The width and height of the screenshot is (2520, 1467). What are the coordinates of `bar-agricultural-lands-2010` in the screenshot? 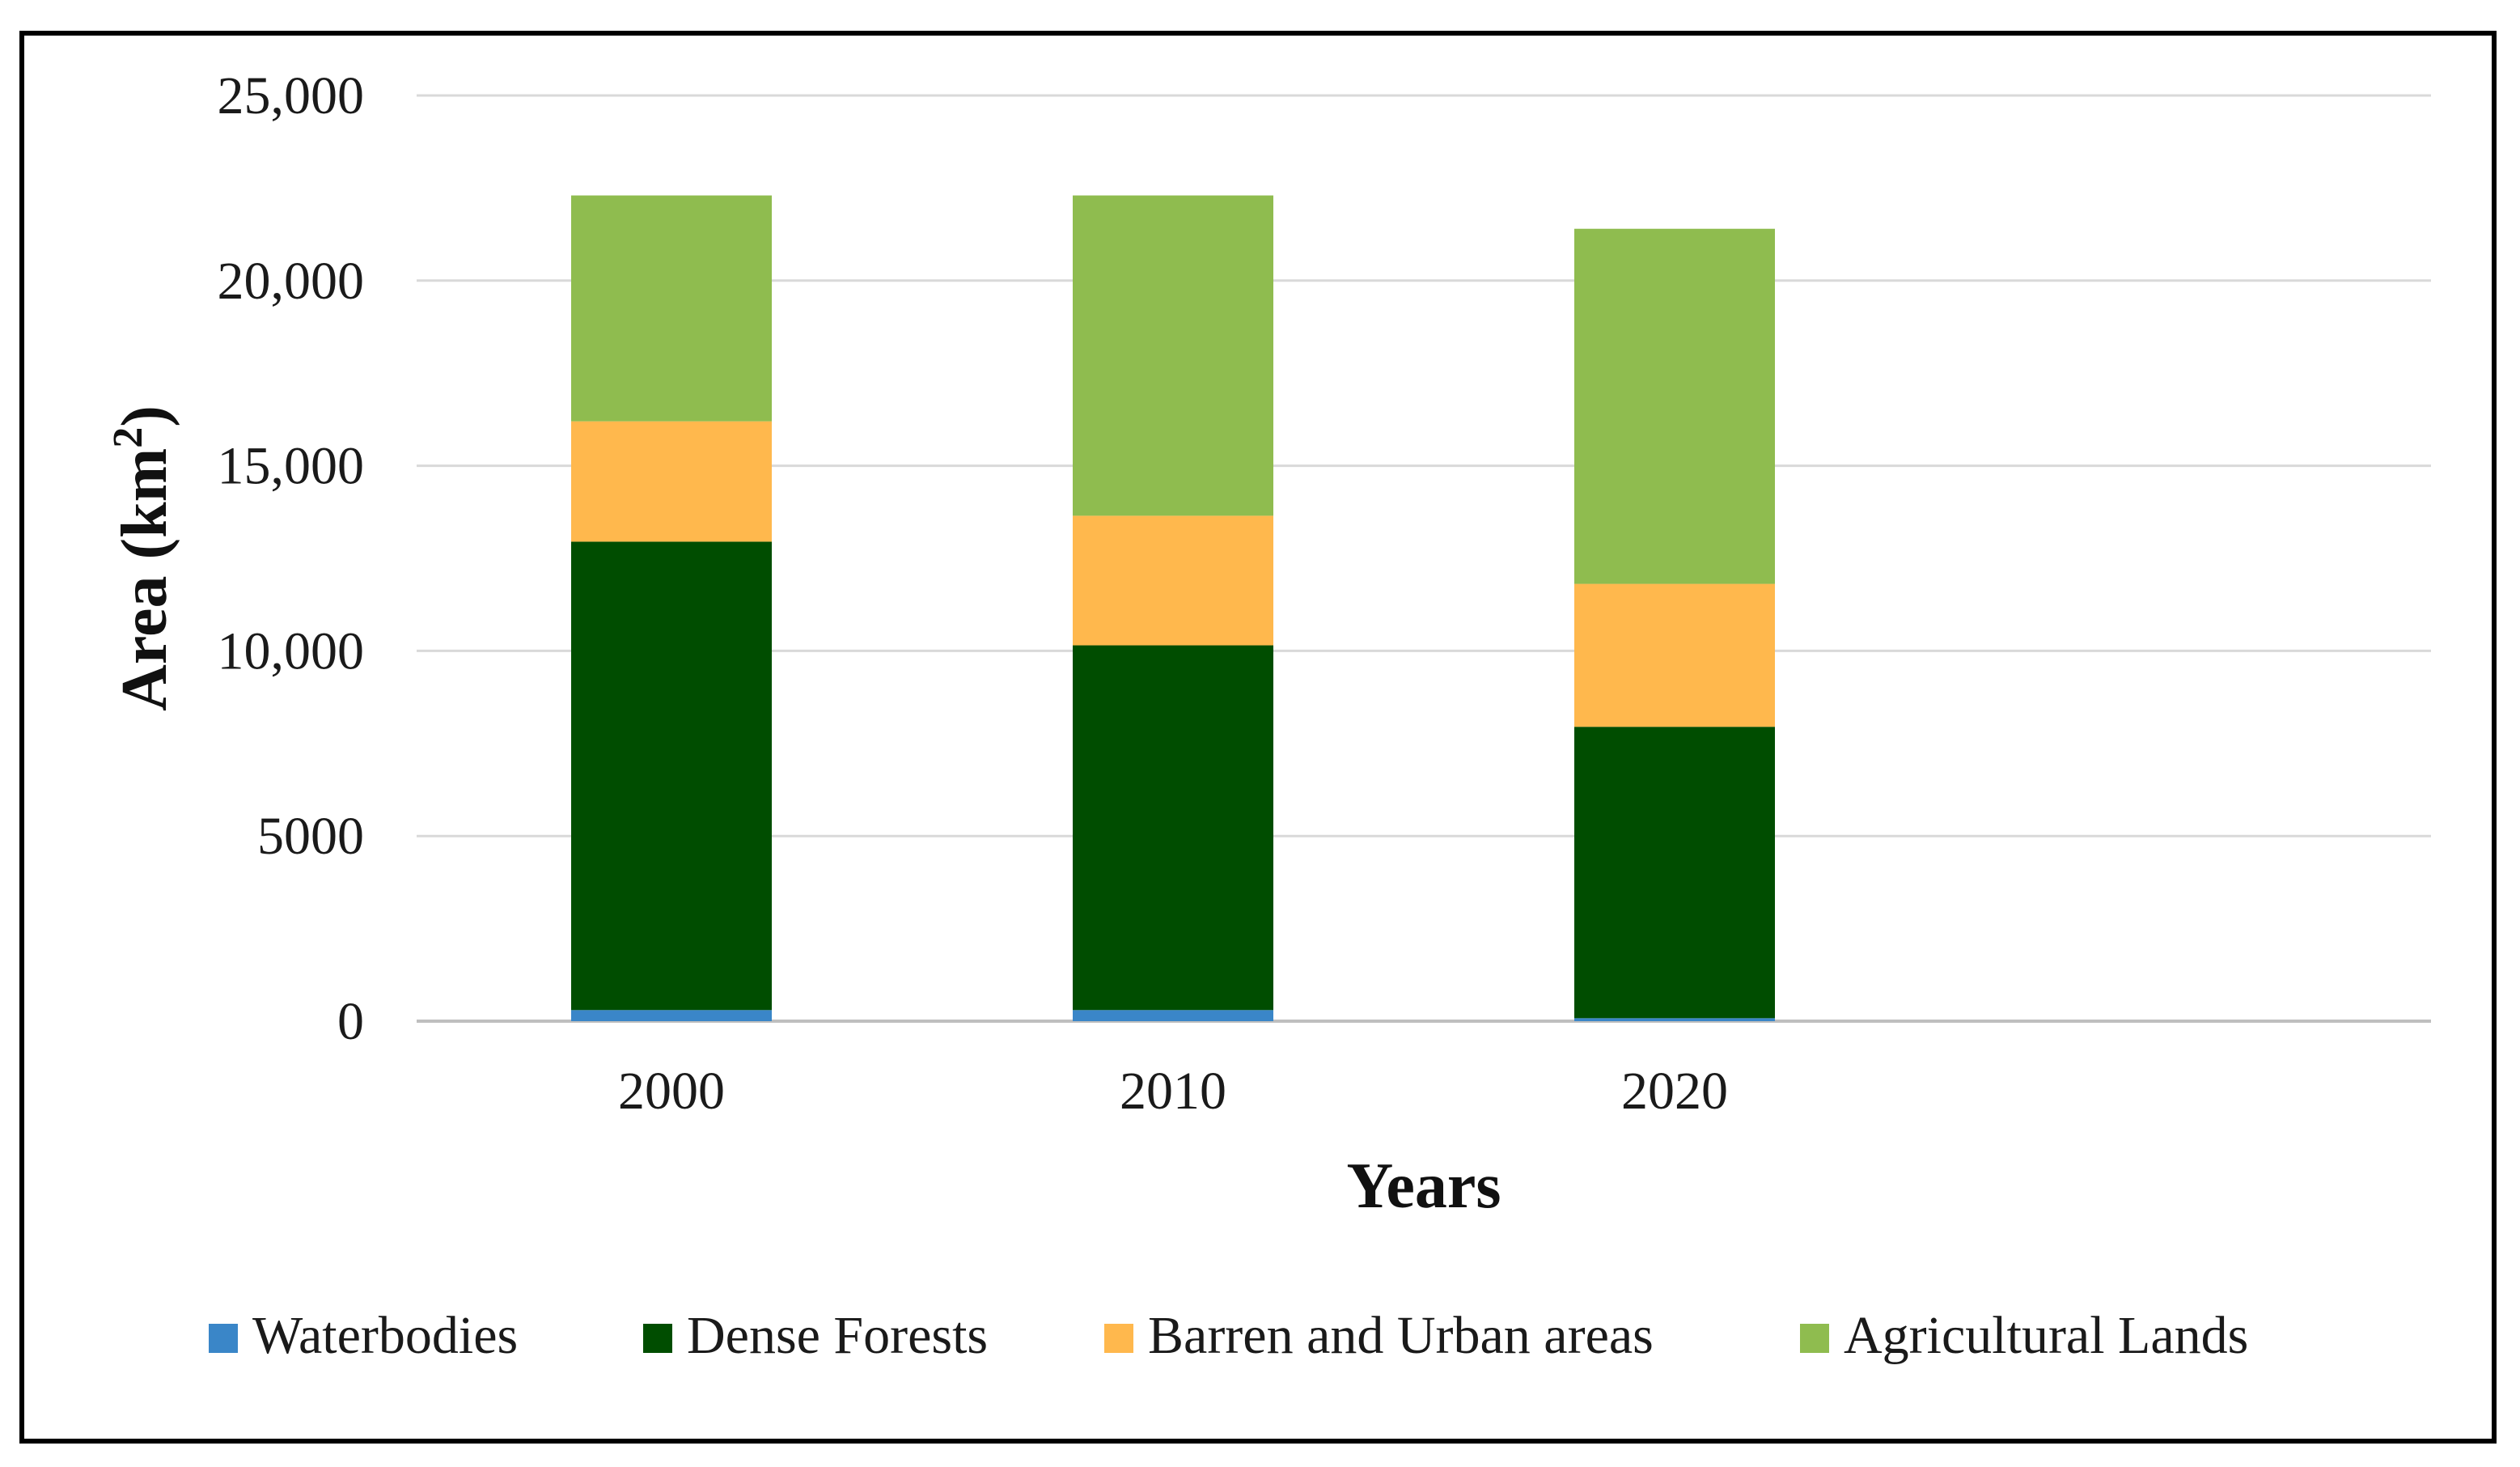 It's located at (1173, 355).